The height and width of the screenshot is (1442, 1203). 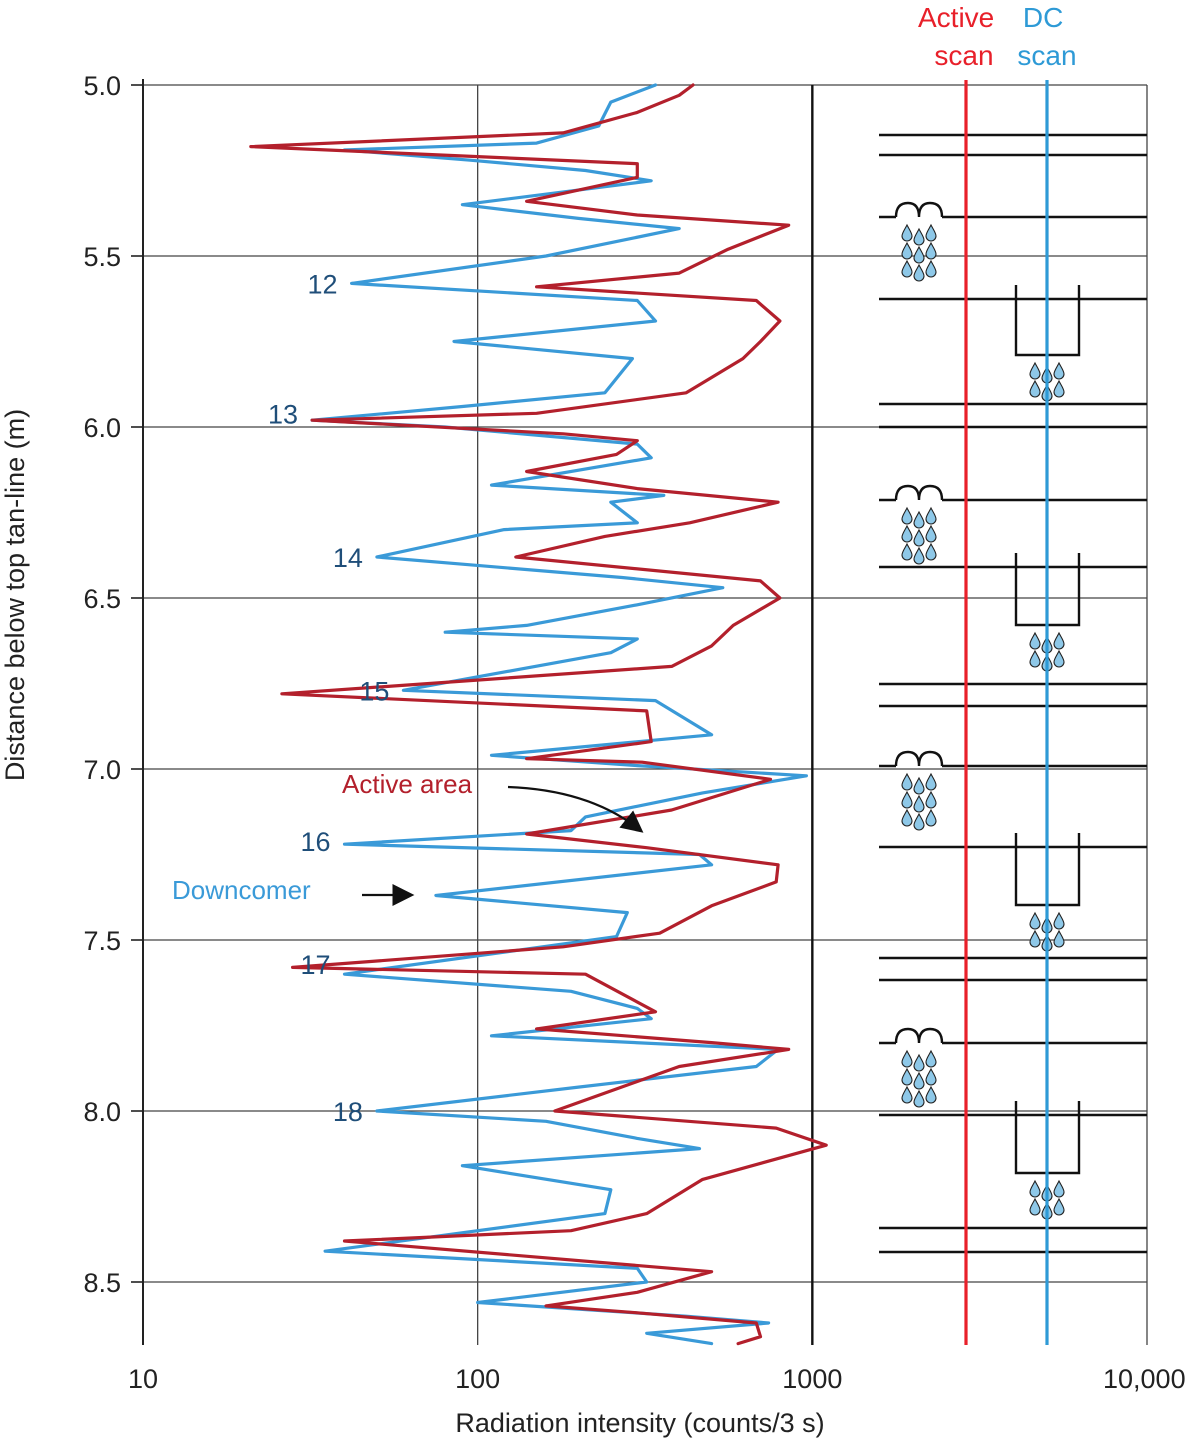 What do you see at coordinates (102, 941) in the screenshot?
I see `y-tick-label: 7.5` at bounding box center [102, 941].